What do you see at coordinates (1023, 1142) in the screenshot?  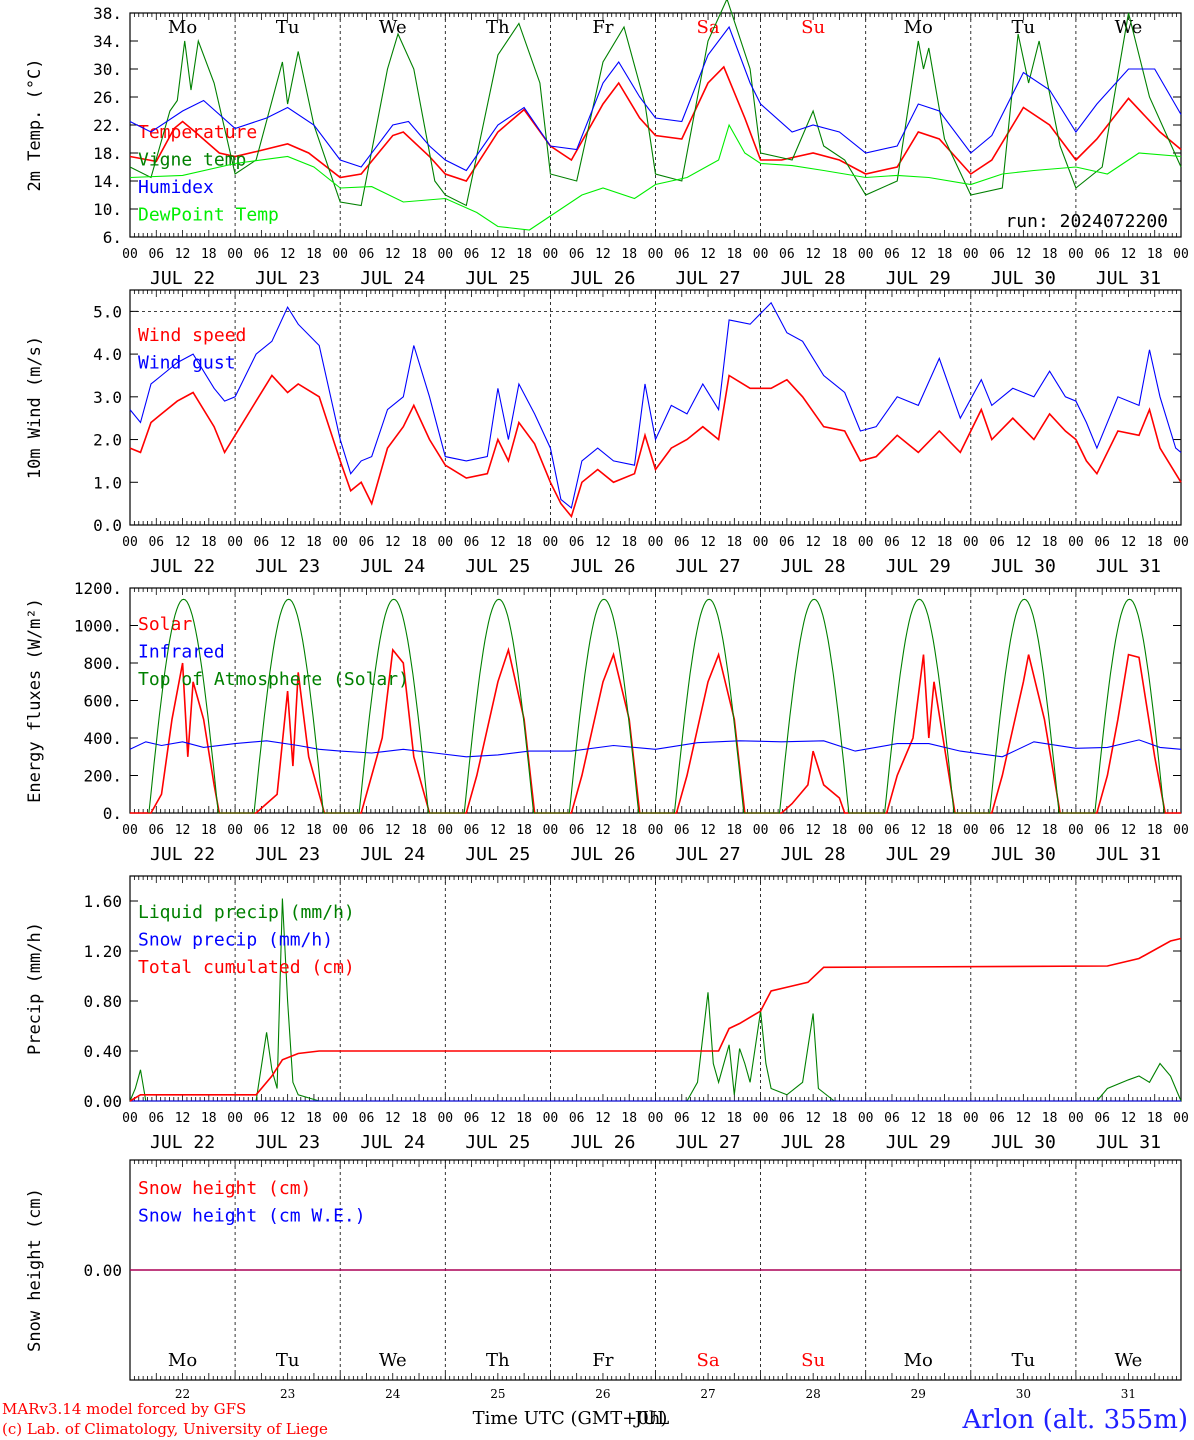 I see `date-label: JUL 30` at bounding box center [1023, 1142].